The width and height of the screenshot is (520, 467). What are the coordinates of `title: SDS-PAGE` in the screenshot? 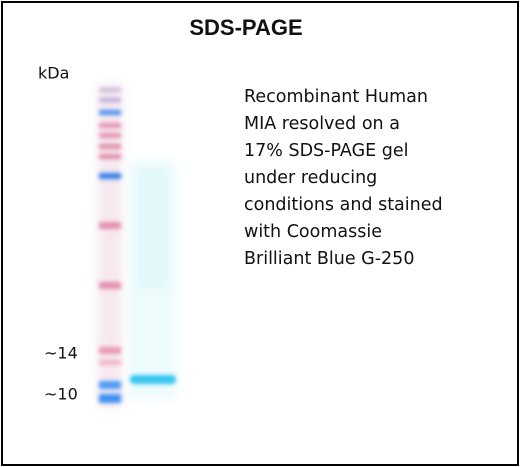 It's located at (245, 27).